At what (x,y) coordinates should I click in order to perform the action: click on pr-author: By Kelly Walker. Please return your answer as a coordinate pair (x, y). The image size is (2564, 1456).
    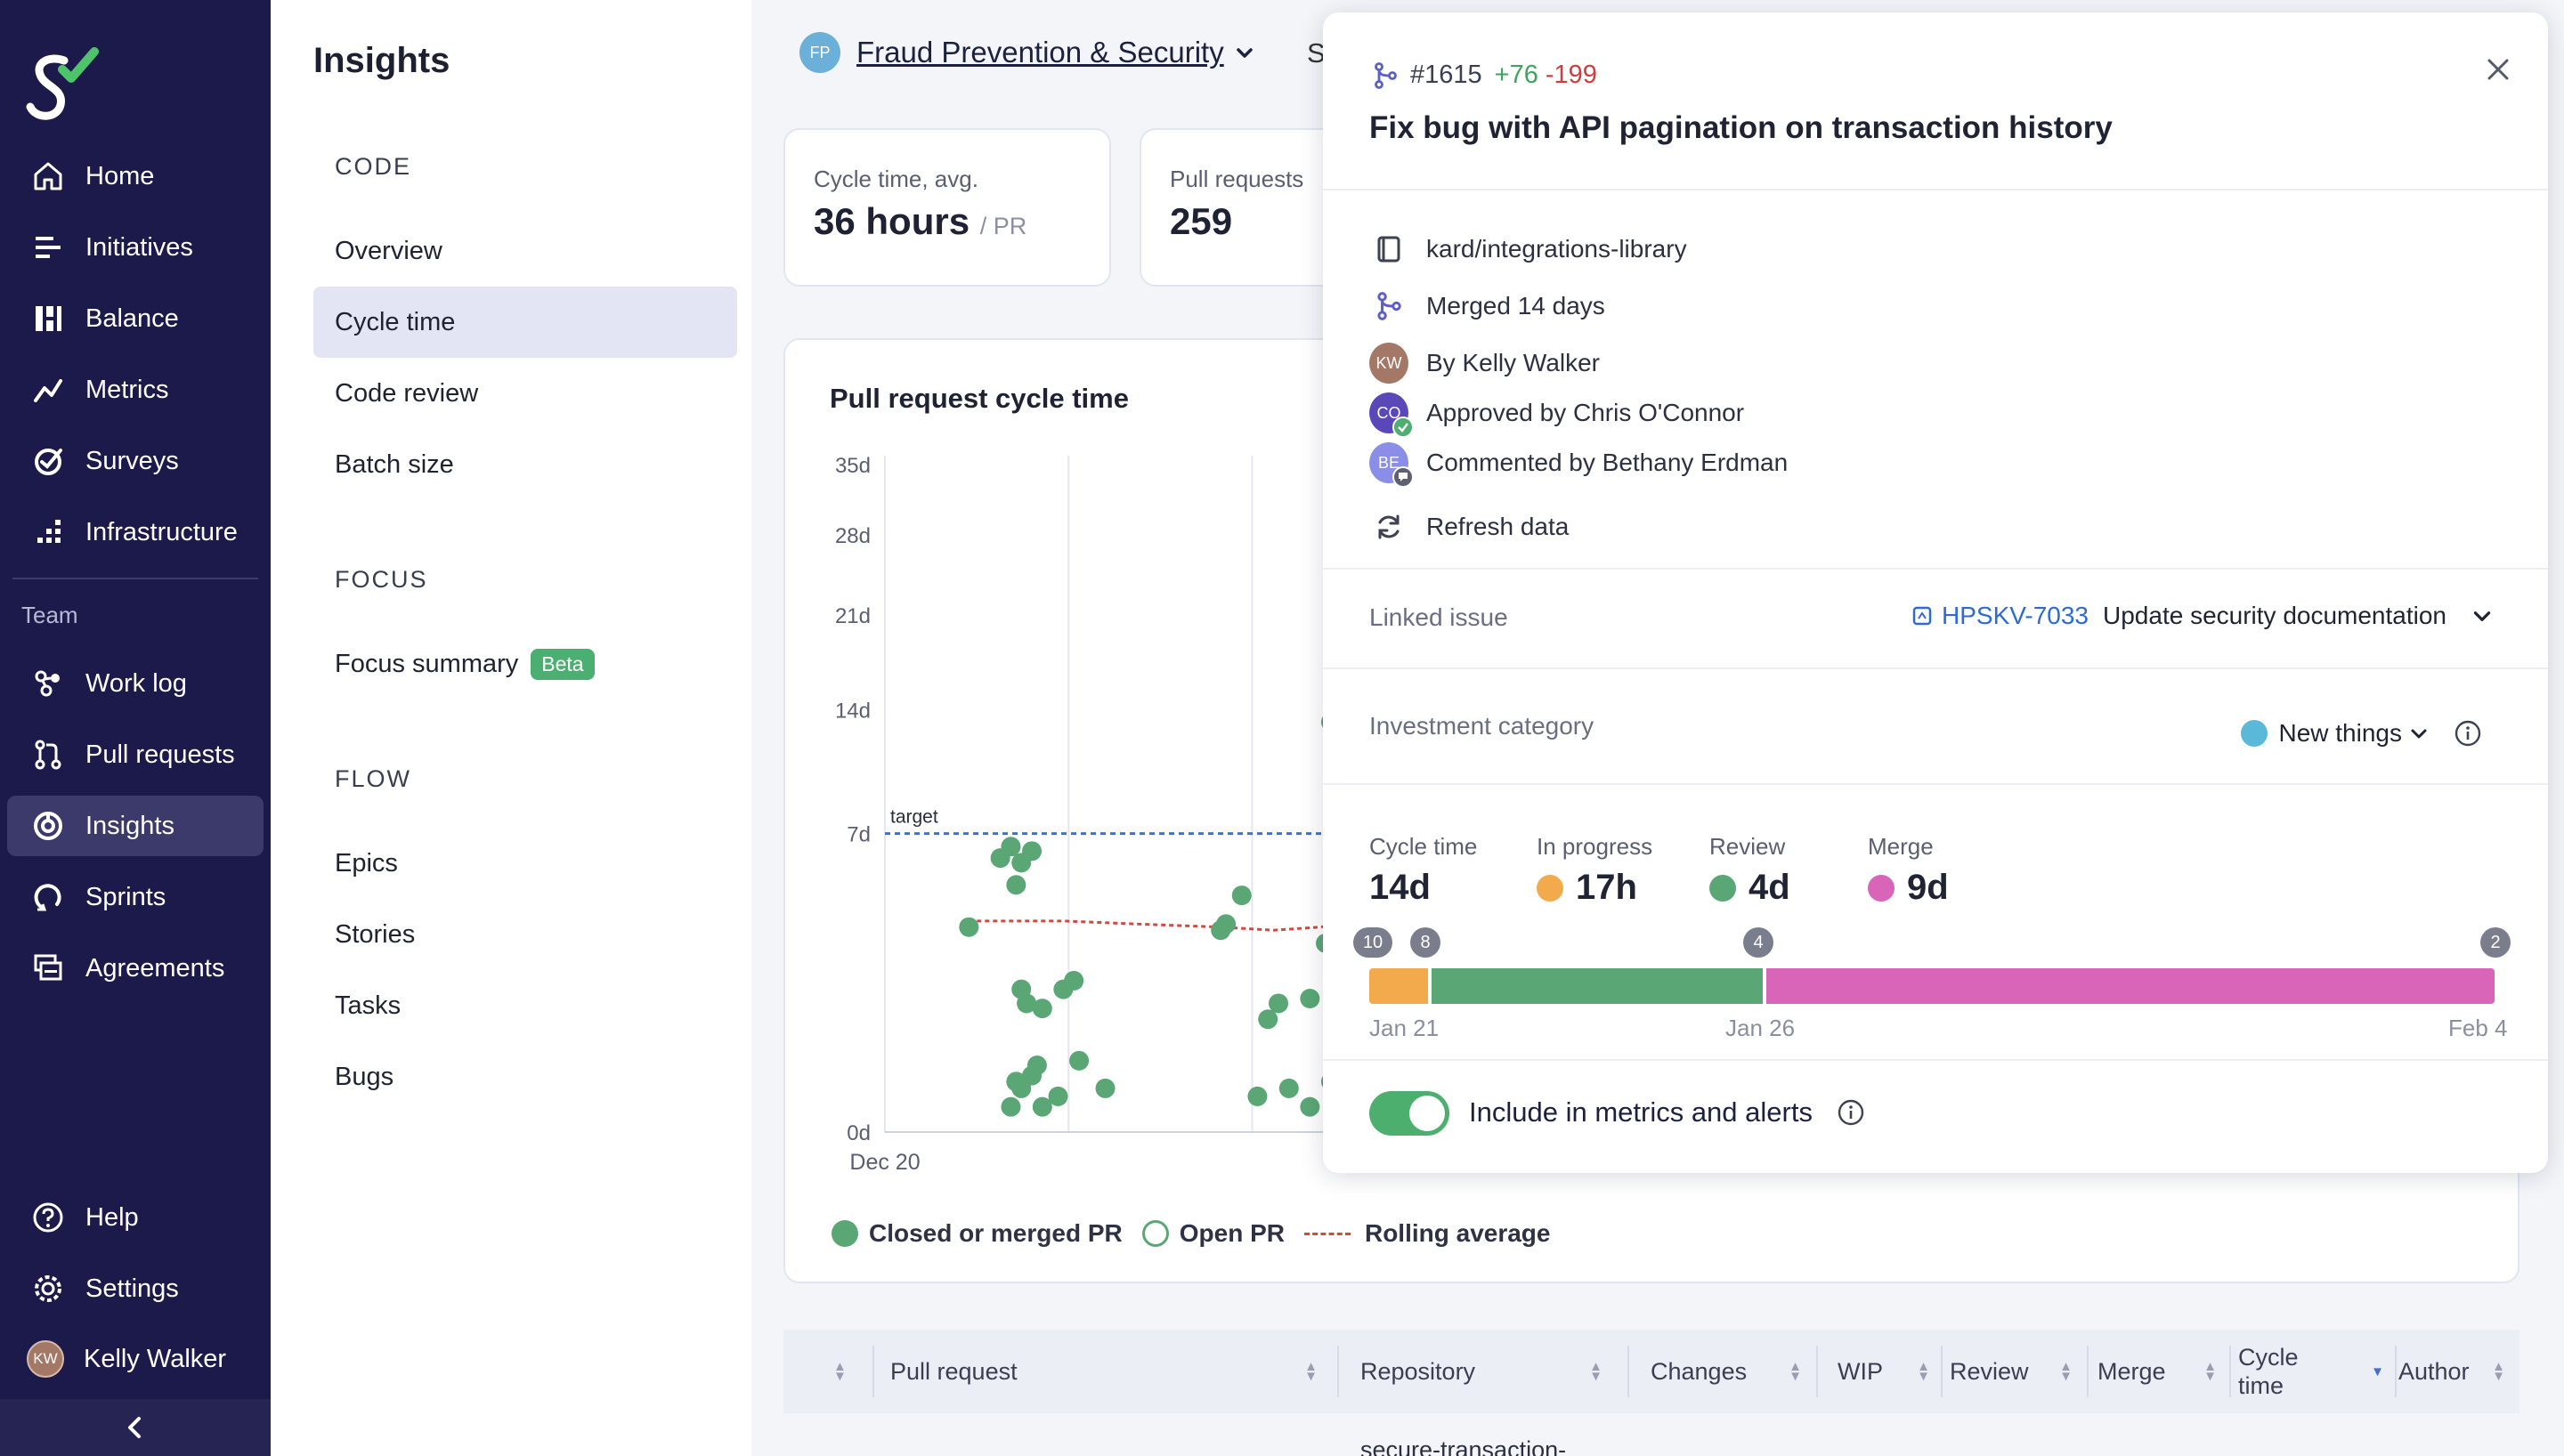
    Looking at the image, I should click on (1513, 362).